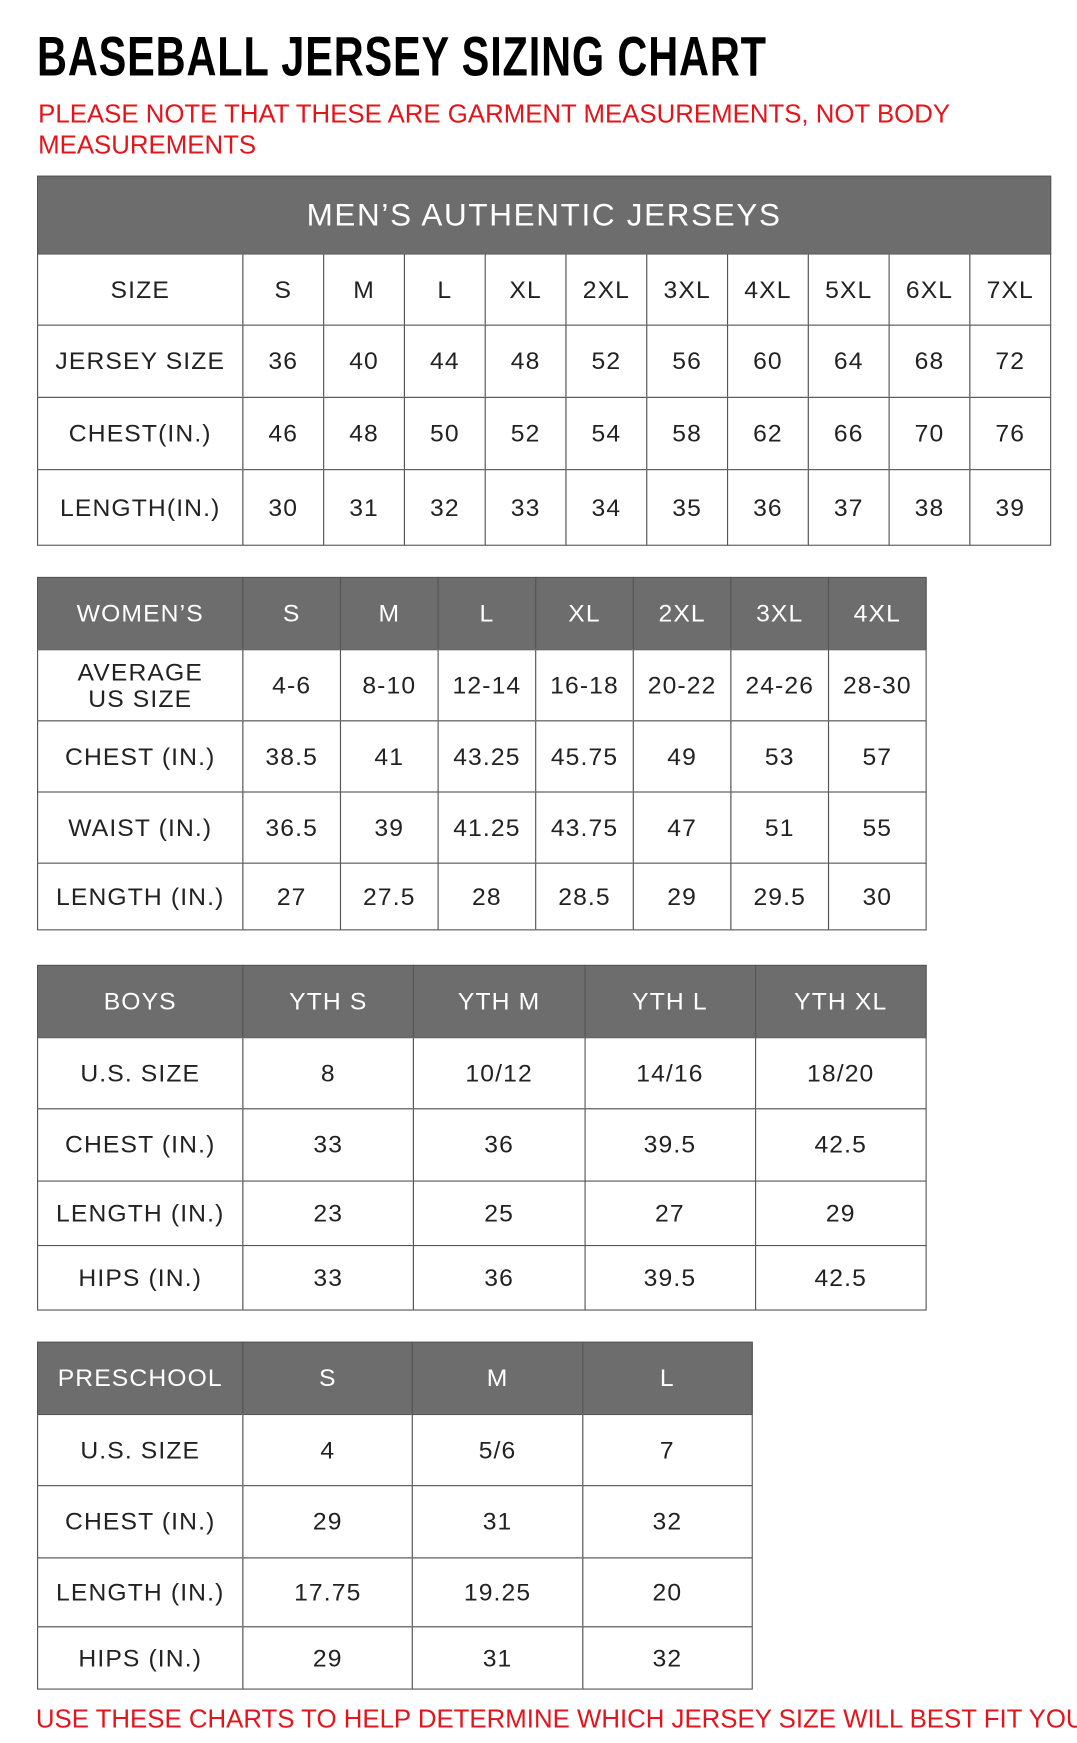 Image resolution: width=1077 pixels, height=1743 pixels. Describe the element at coordinates (140, 613) in the screenshot. I see `header-cell: WOMEN’S` at that location.